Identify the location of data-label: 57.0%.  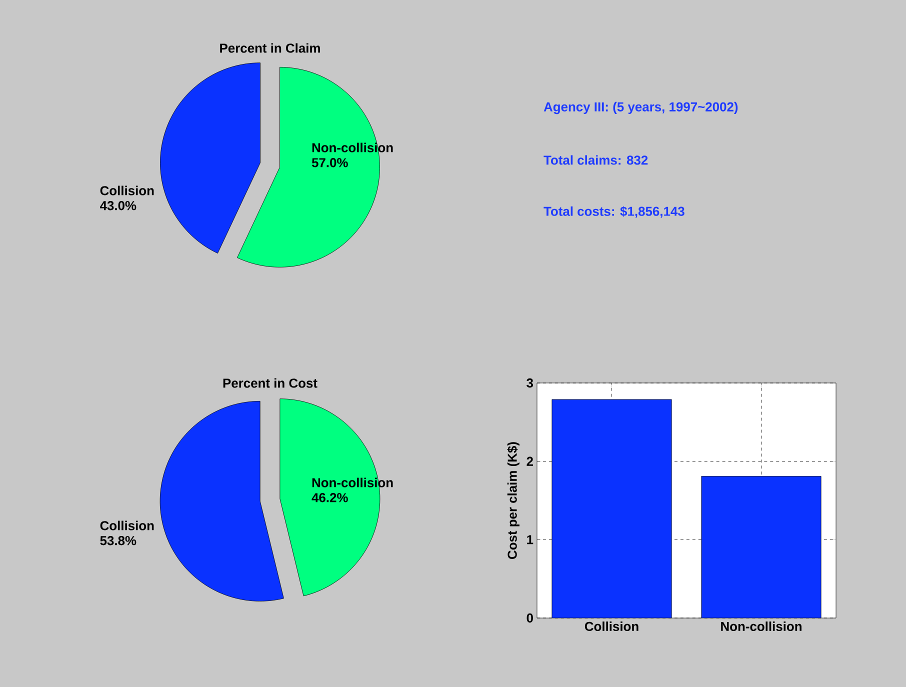
(330, 163).